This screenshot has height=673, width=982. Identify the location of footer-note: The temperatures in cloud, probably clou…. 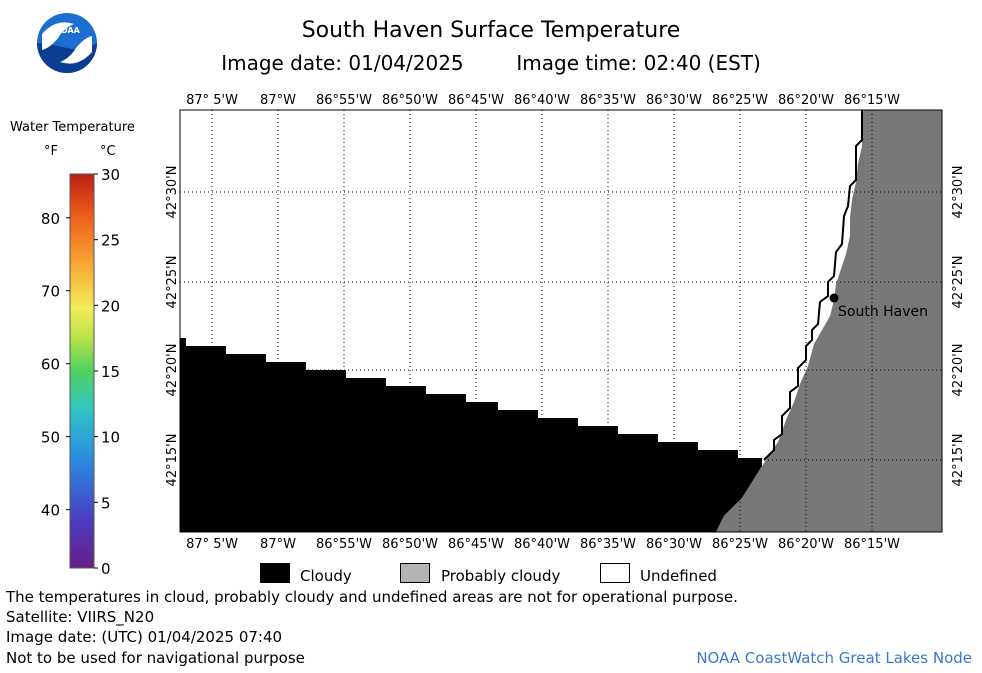
(372, 597).